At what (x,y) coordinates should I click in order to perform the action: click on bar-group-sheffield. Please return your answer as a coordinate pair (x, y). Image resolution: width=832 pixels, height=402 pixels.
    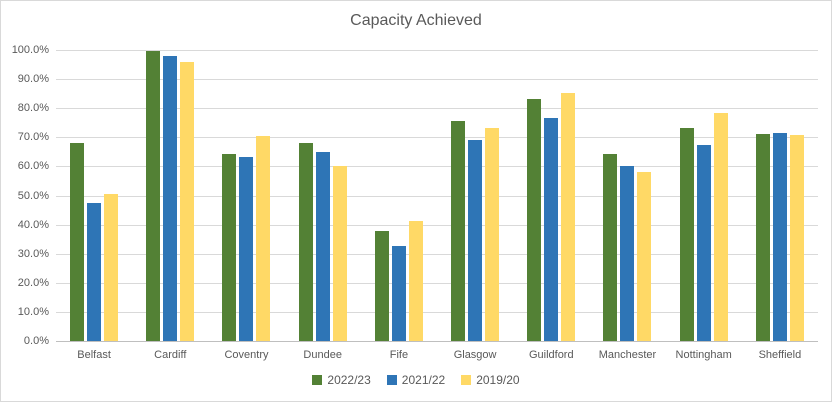
    Looking at the image, I should click on (780, 195).